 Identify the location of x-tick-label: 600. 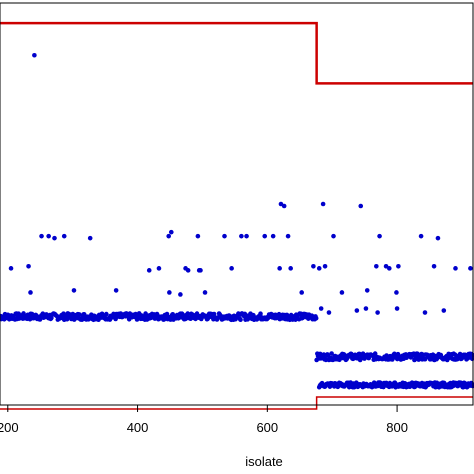
(267, 427).